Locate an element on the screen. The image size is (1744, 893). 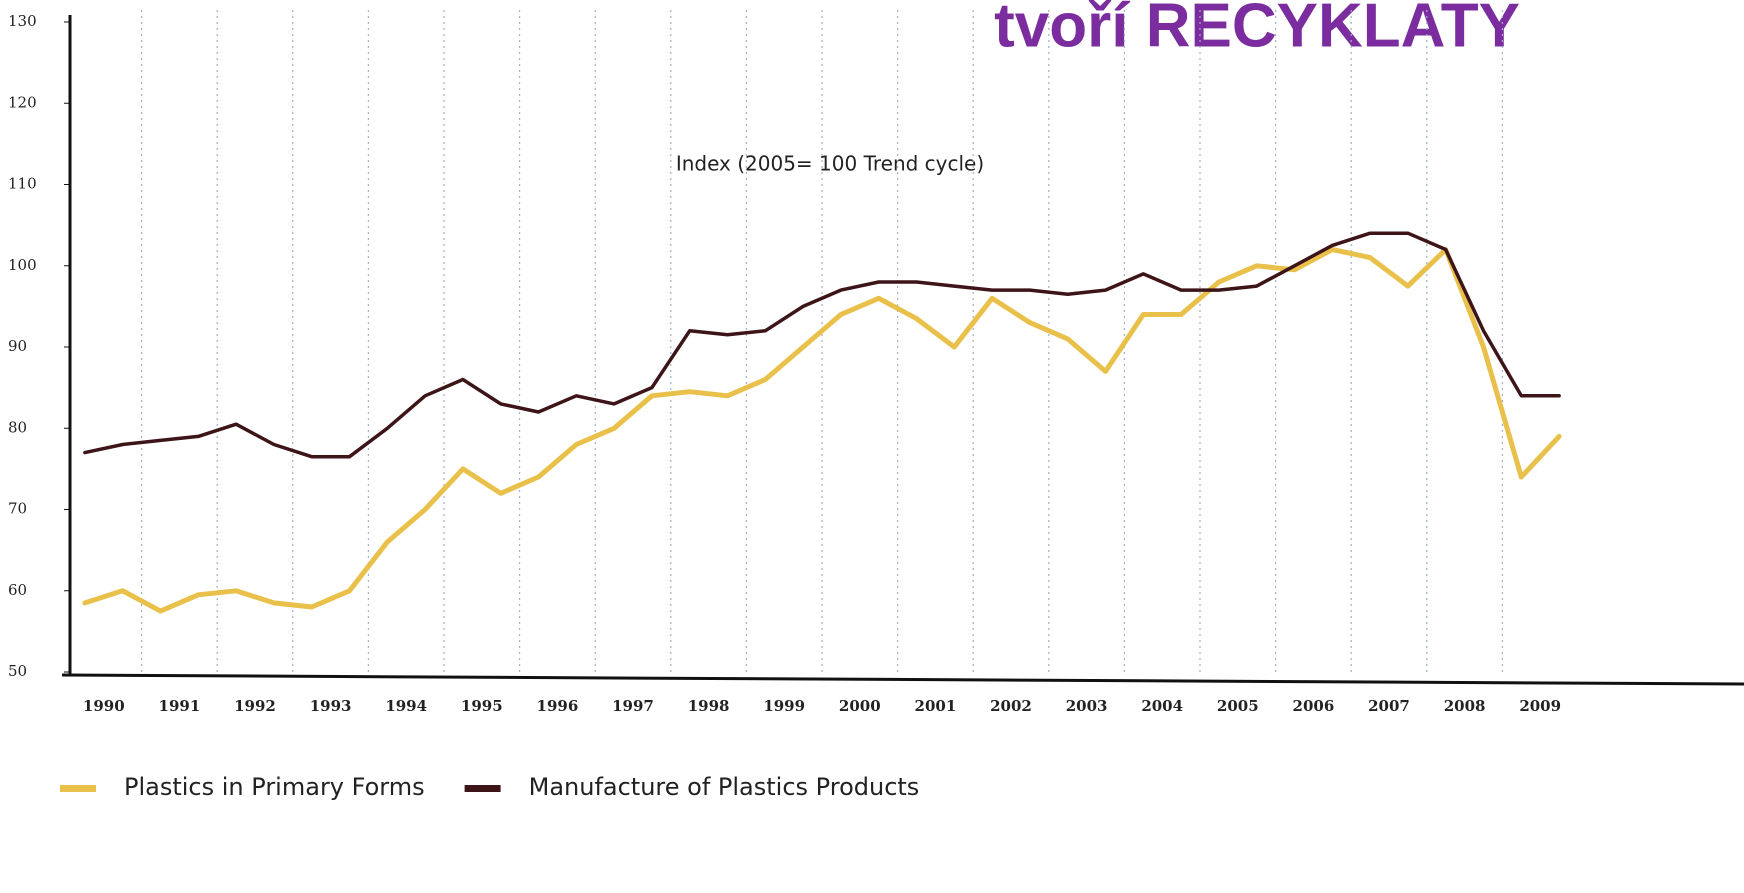
y-tick-label: 110 is located at coordinates (22, 184).